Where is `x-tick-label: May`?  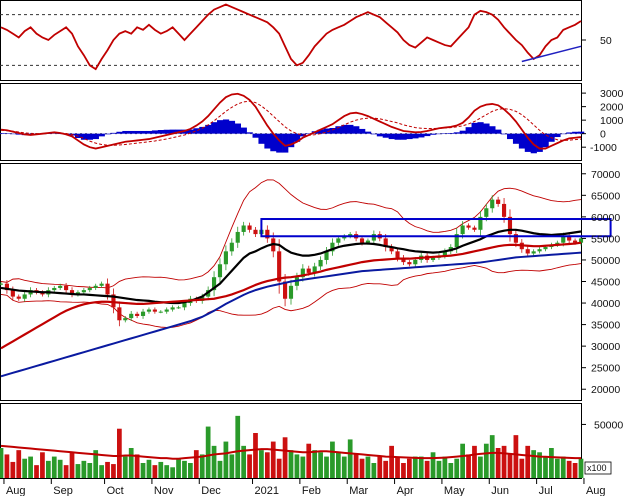
x-tick-label: May is located at coordinates (454, 490).